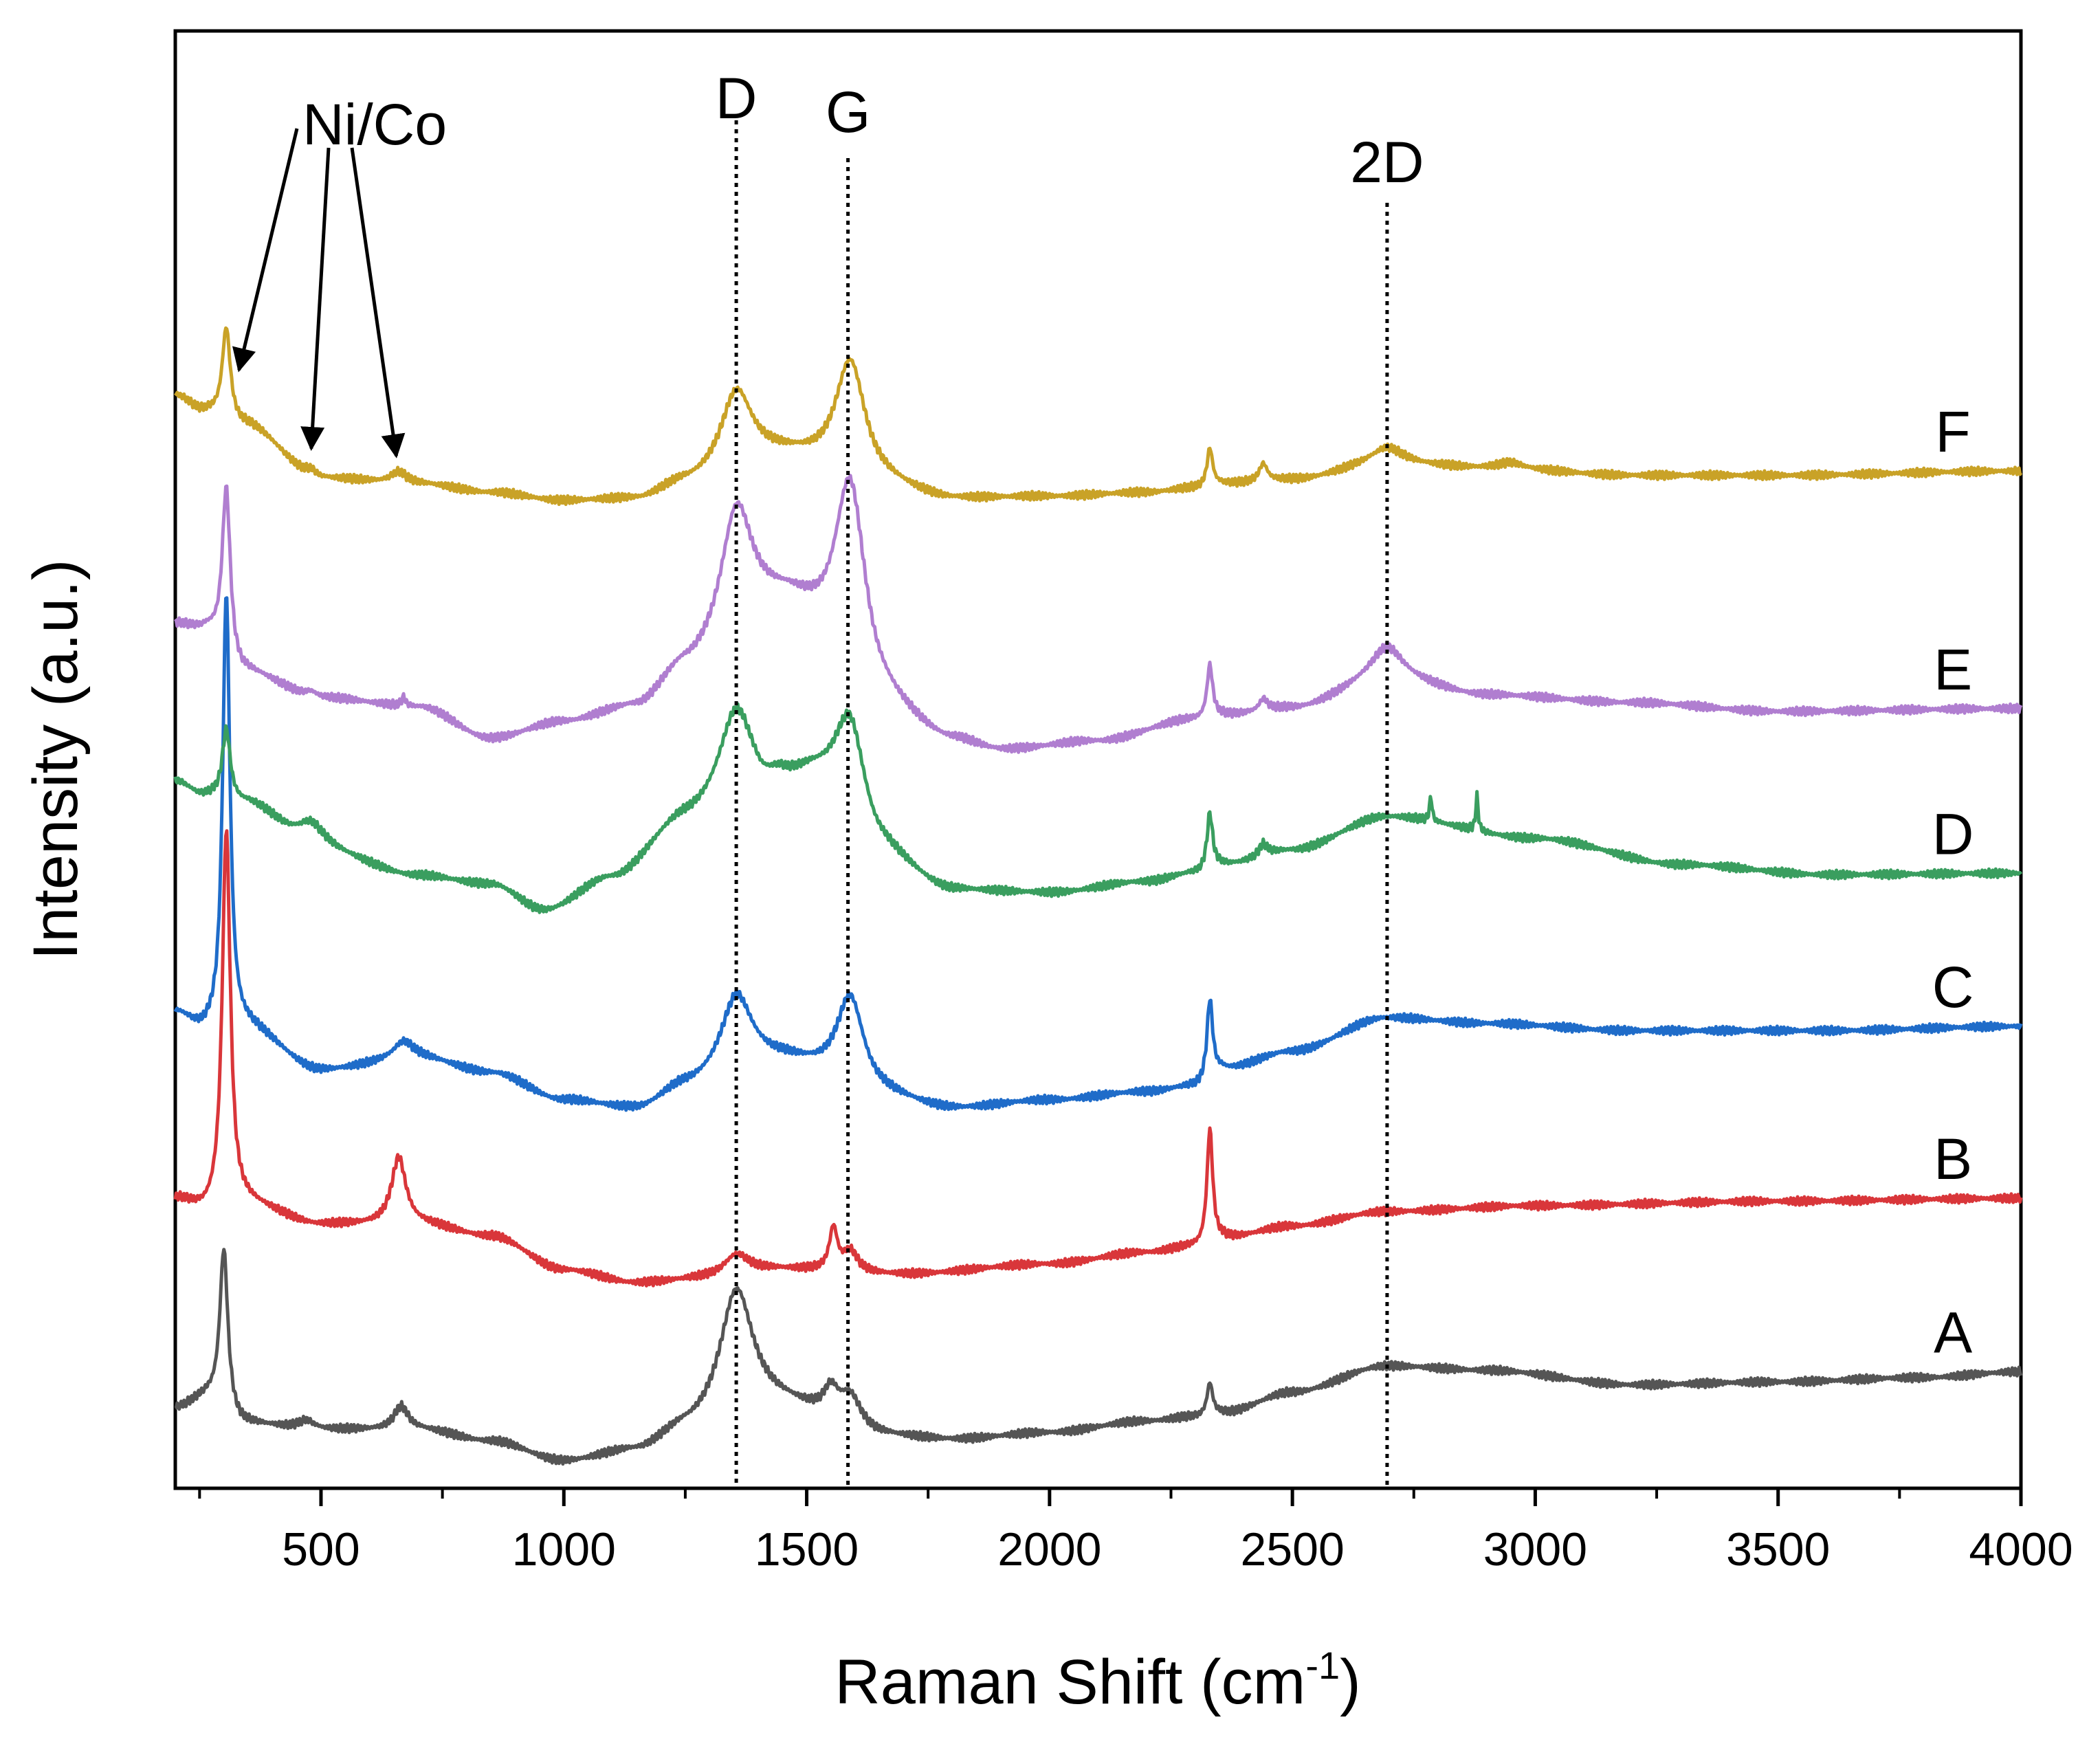 The image size is (2100, 1744). I want to click on peak-label-2d: 2D, so click(1387, 162).